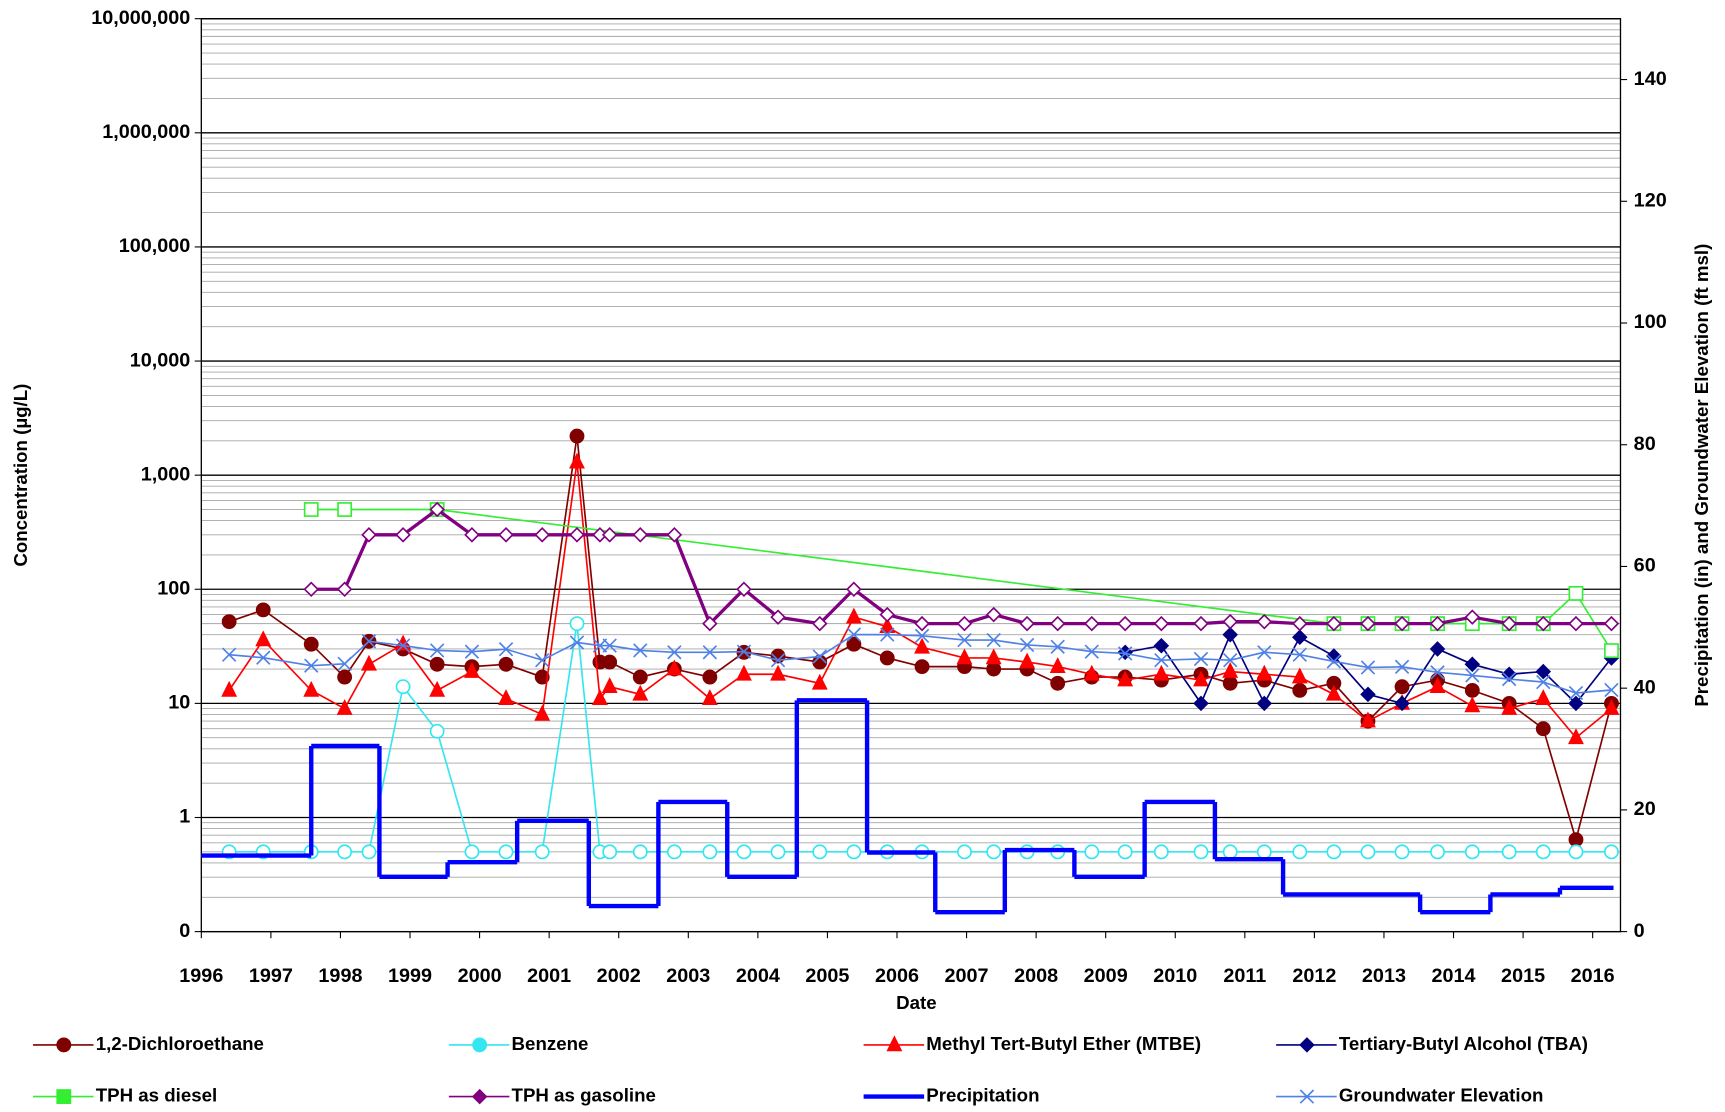 The image size is (1725, 1112). I want to click on y-tick-label: 100,000, so click(155, 246).